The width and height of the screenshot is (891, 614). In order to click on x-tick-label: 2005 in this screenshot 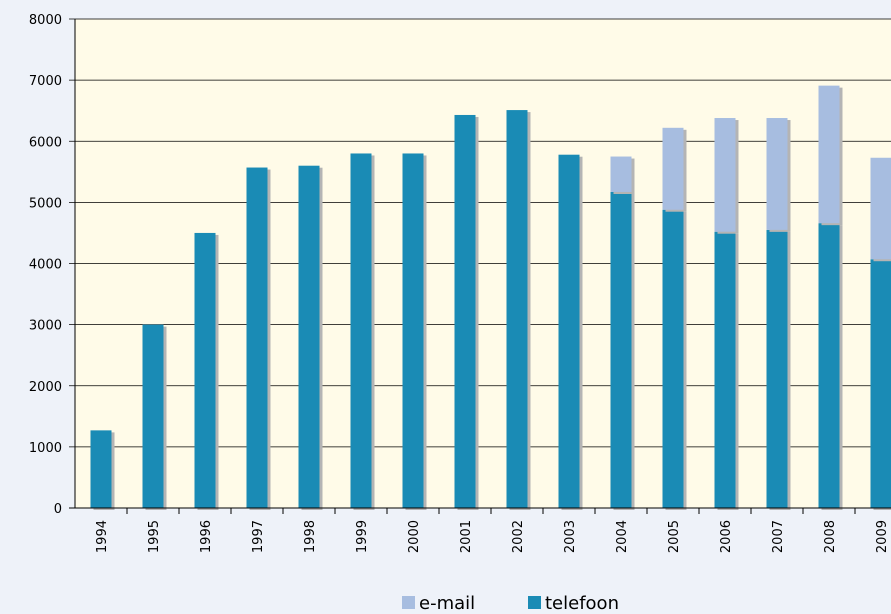, I will do `click(674, 536)`.